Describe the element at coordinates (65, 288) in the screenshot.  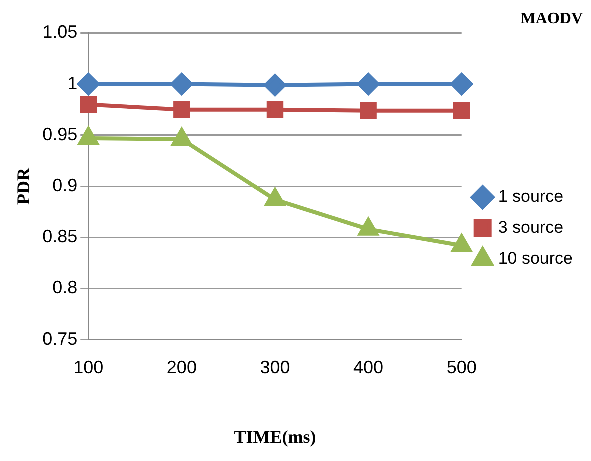
I see `y-tick-label: 0.8` at that location.